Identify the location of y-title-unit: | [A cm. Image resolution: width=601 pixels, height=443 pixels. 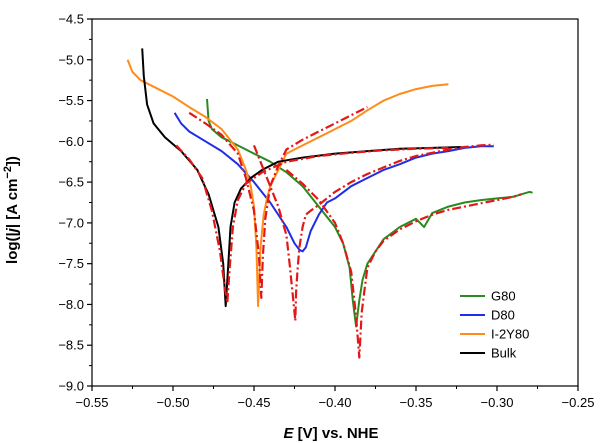
(12, 203).